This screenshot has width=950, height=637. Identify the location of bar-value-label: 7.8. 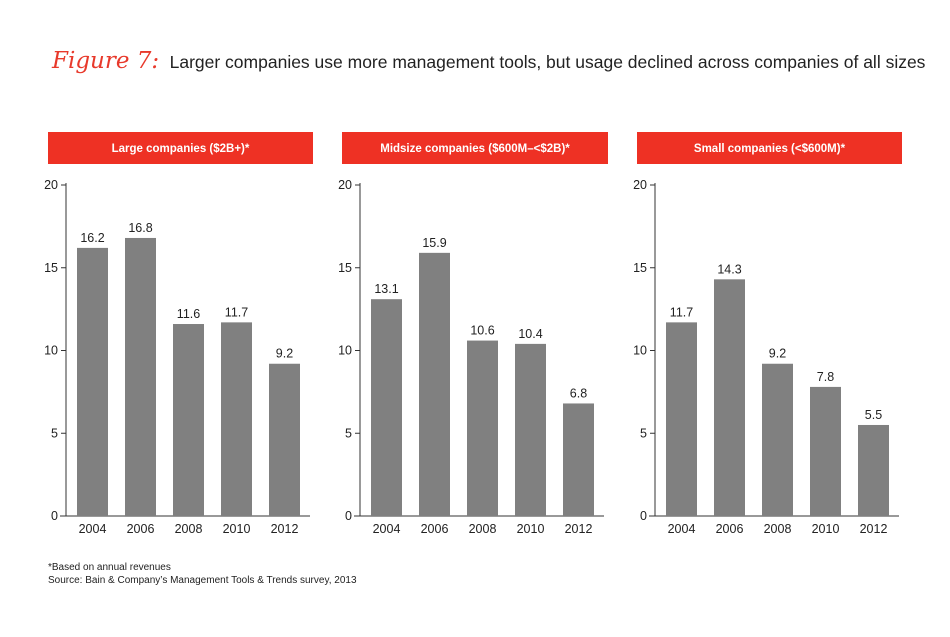
(825, 377).